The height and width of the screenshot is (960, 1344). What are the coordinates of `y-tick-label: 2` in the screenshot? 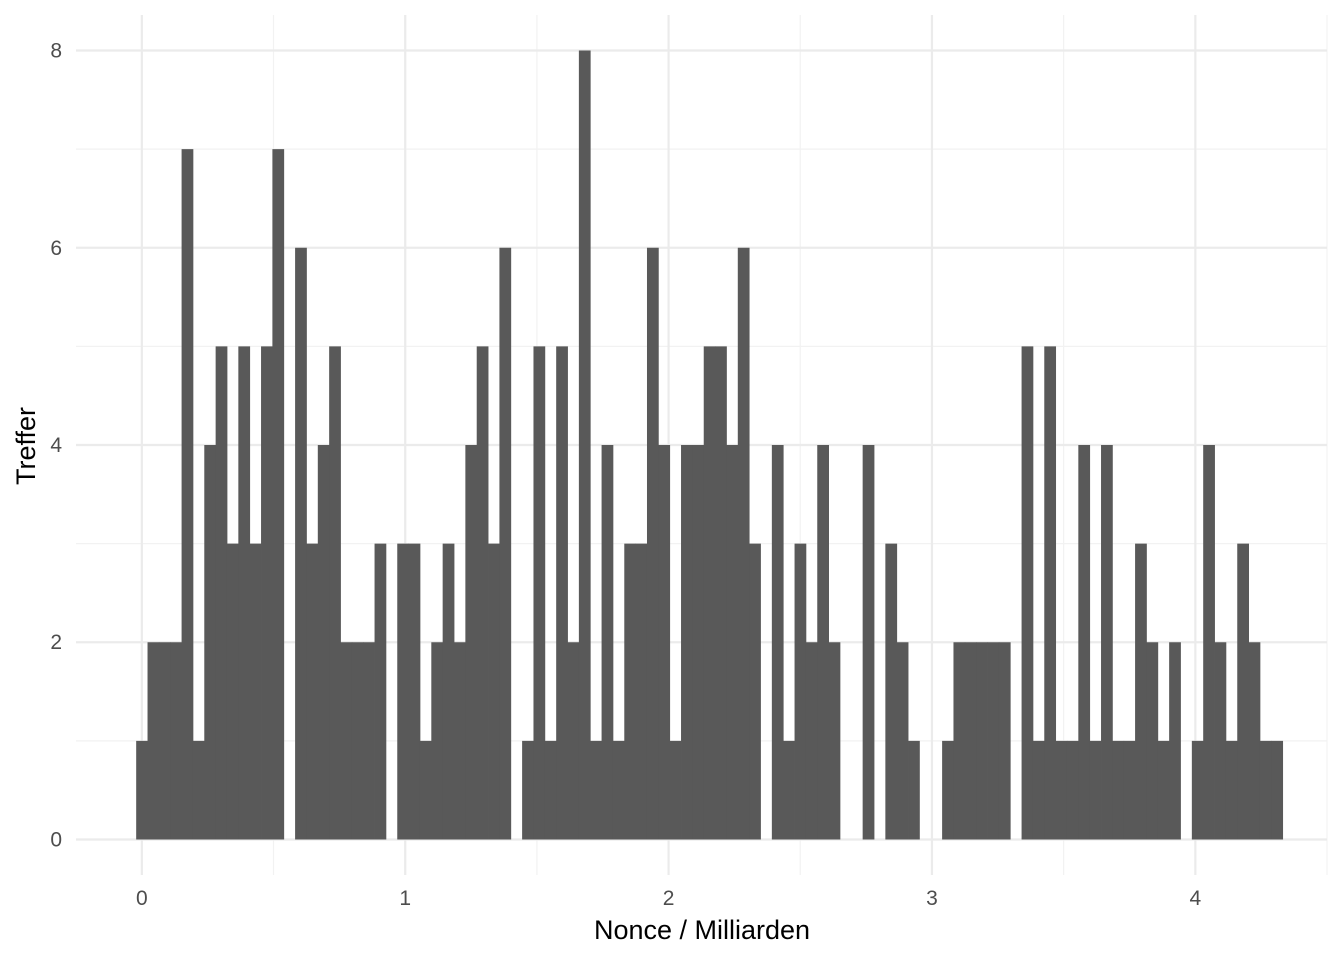 It's located at (56, 642).